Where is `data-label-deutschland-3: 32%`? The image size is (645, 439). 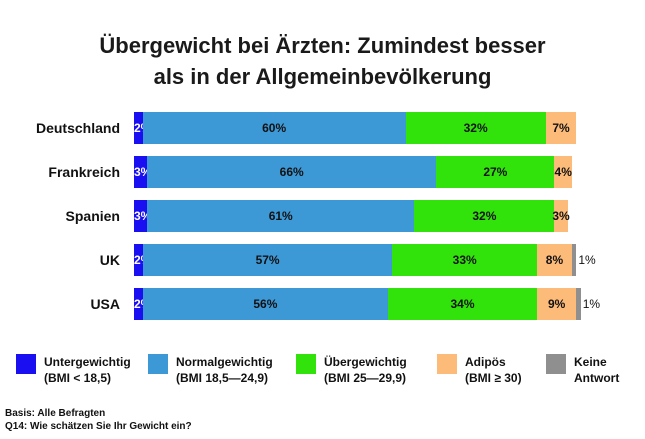
data-label-deutschland-3: 32% is located at coordinates (475, 128).